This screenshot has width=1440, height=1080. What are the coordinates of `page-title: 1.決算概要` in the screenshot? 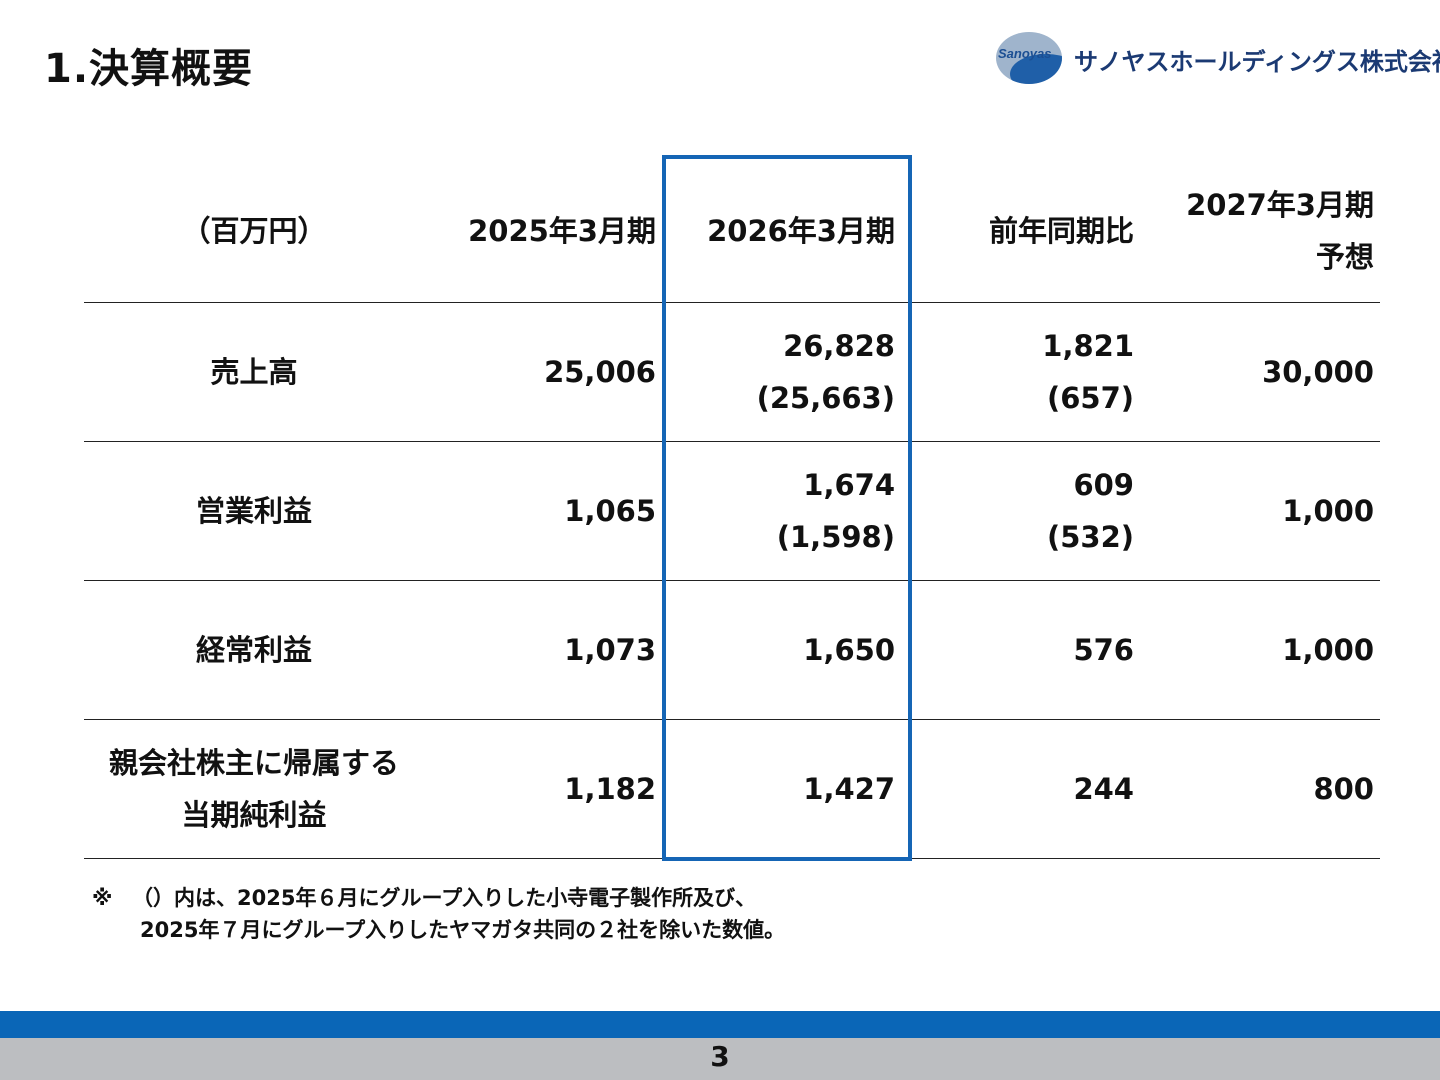 It's located at (149, 69).